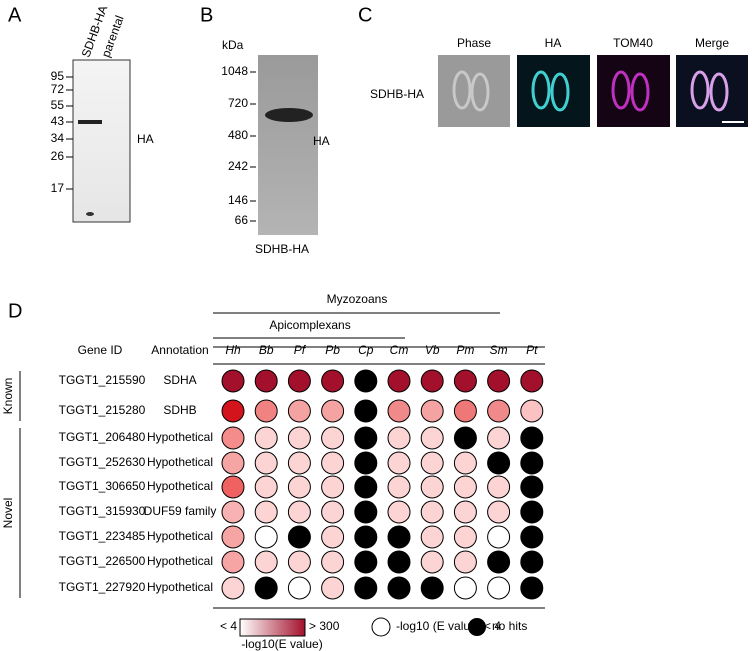  What do you see at coordinates (553, 43) in the screenshot?
I see `column-label: HA` at bounding box center [553, 43].